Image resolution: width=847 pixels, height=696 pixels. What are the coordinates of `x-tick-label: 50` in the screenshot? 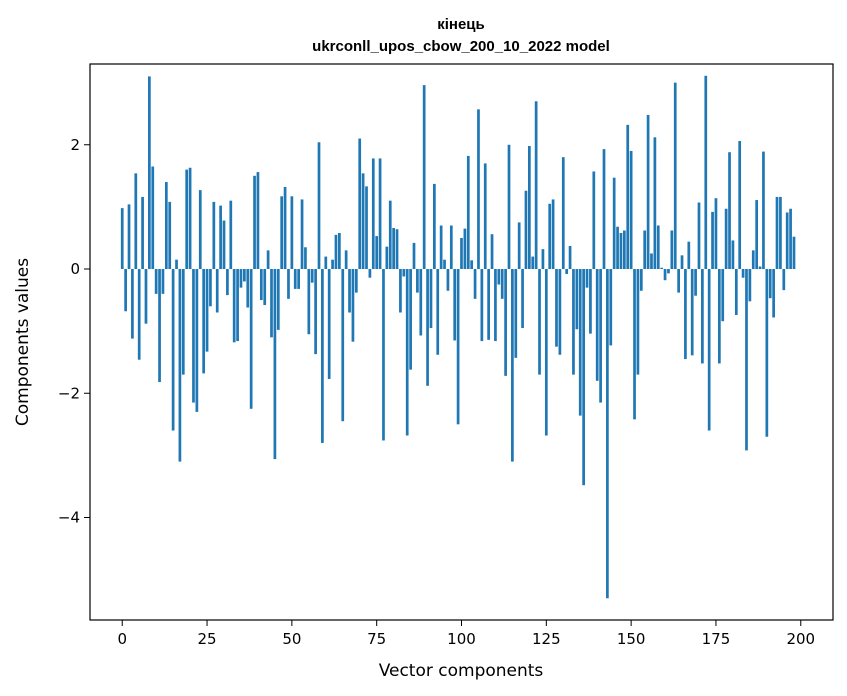 It's located at (291, 639).